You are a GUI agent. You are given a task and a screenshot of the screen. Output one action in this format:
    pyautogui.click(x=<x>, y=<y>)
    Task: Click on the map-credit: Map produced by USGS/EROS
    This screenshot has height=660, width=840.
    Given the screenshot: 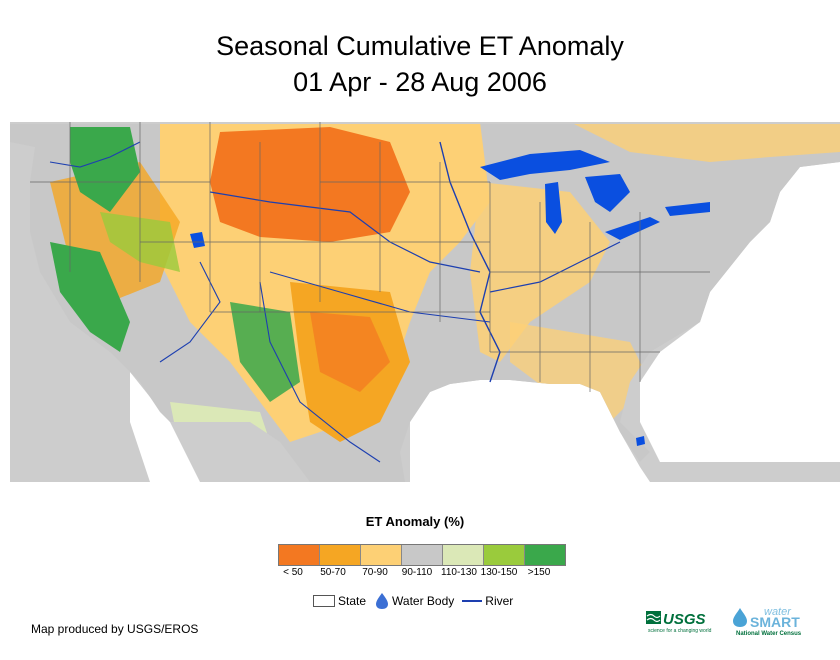 What is the action you would take?
    pyautogui.click(x=115, y=629)
    